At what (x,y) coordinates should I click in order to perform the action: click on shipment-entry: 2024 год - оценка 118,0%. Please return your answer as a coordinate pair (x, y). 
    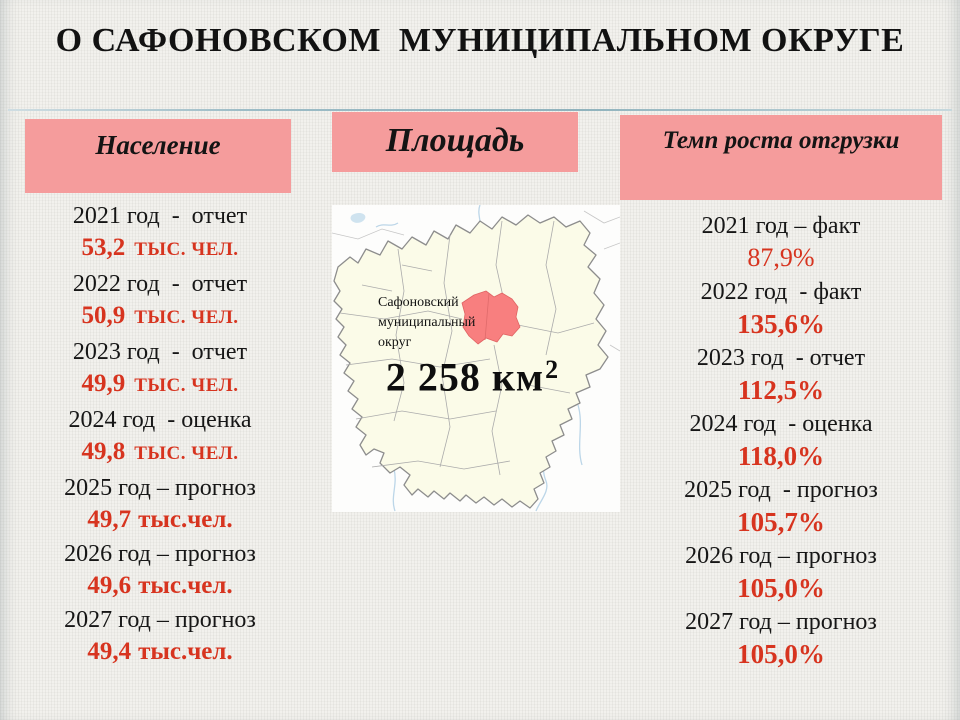
    Looking at the image, I should click on (781, 439).